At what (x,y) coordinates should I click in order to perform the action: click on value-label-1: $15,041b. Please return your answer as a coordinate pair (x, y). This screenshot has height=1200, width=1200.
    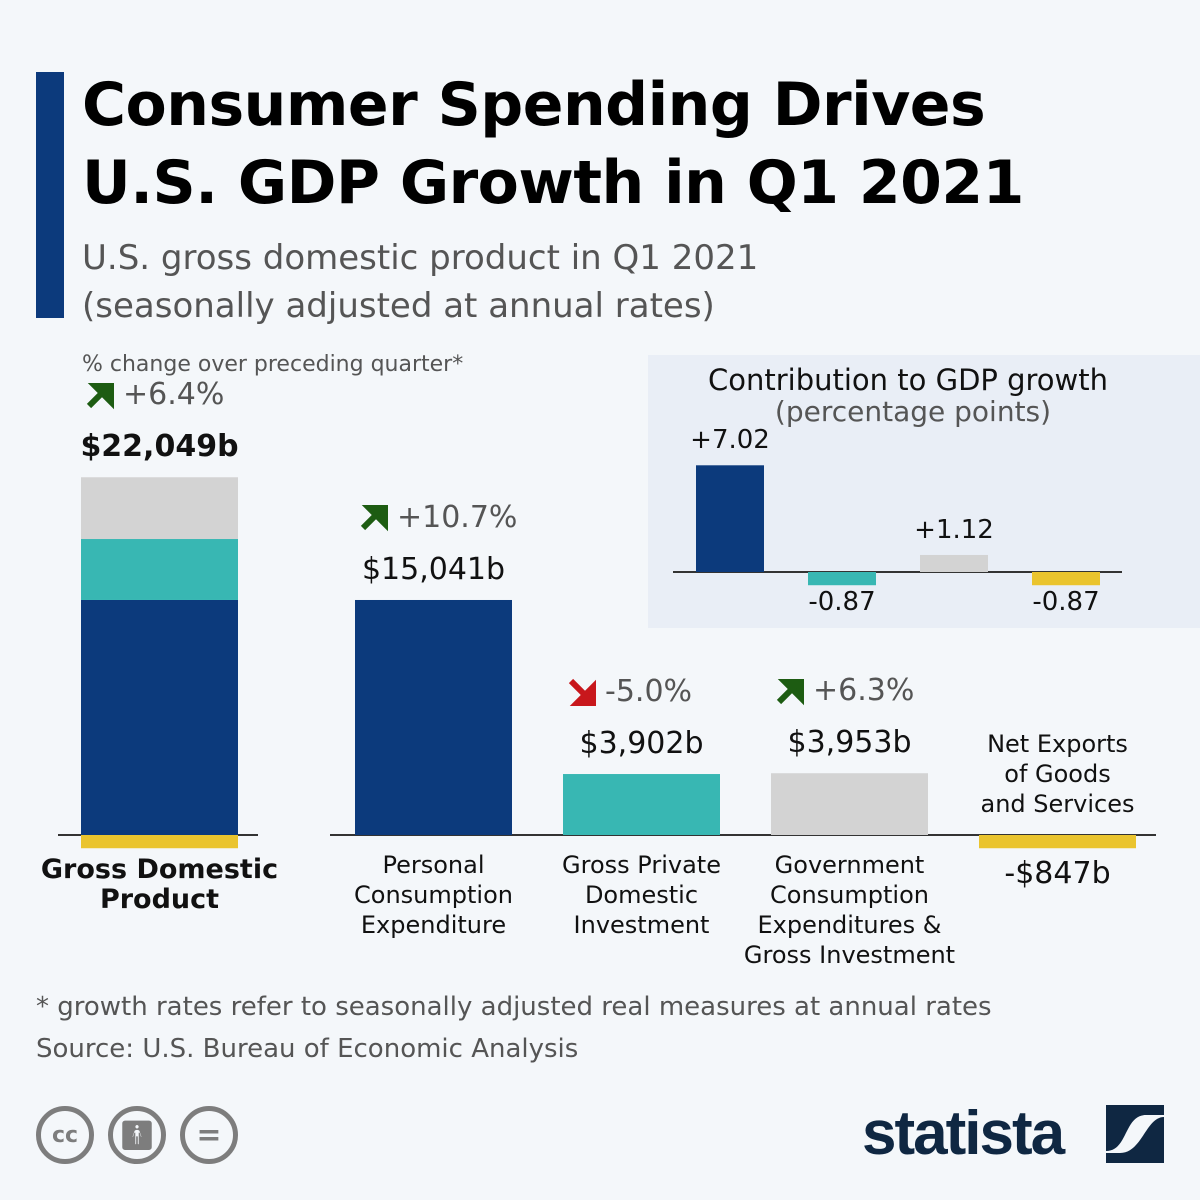
    Looking at the image, I should click on (433, 569).